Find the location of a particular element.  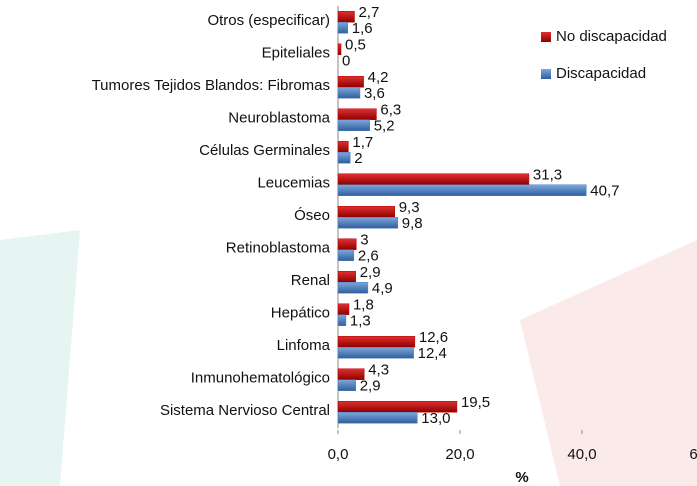

x-tick-label: 0,0 is located at coordinates (338, 454).